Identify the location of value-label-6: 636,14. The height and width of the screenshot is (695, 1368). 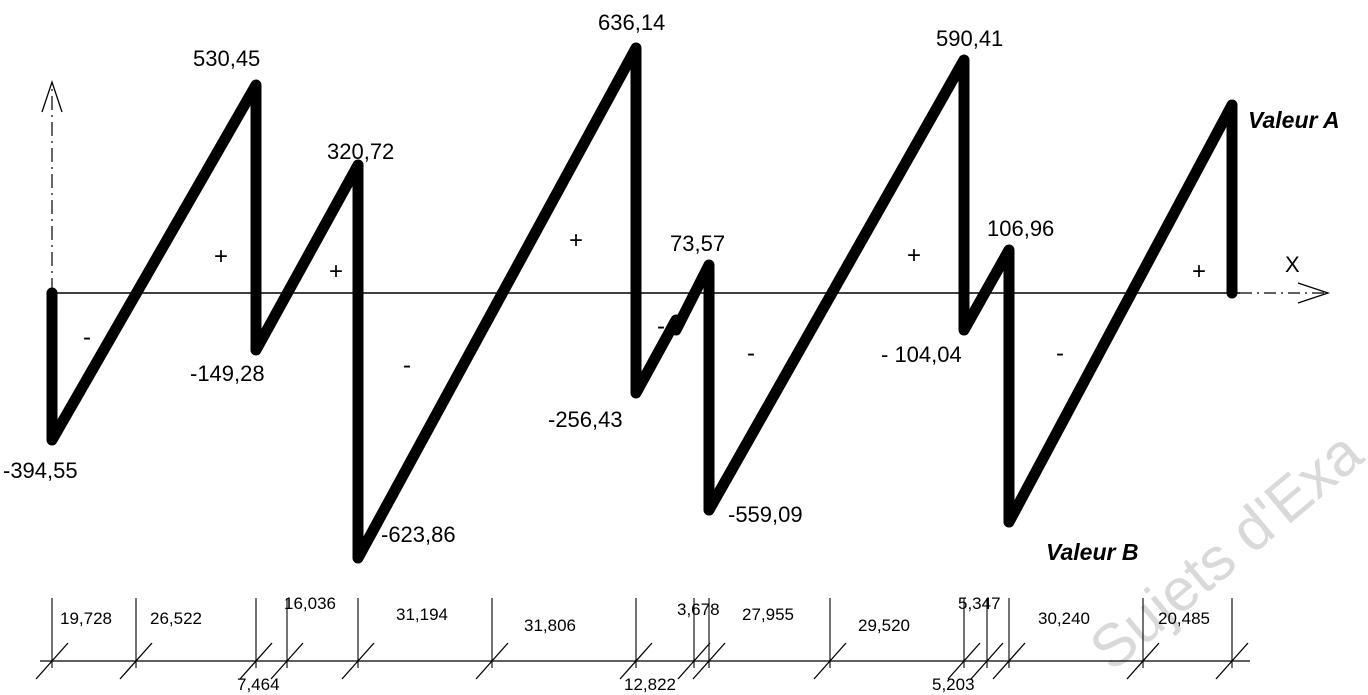
(631, 22).